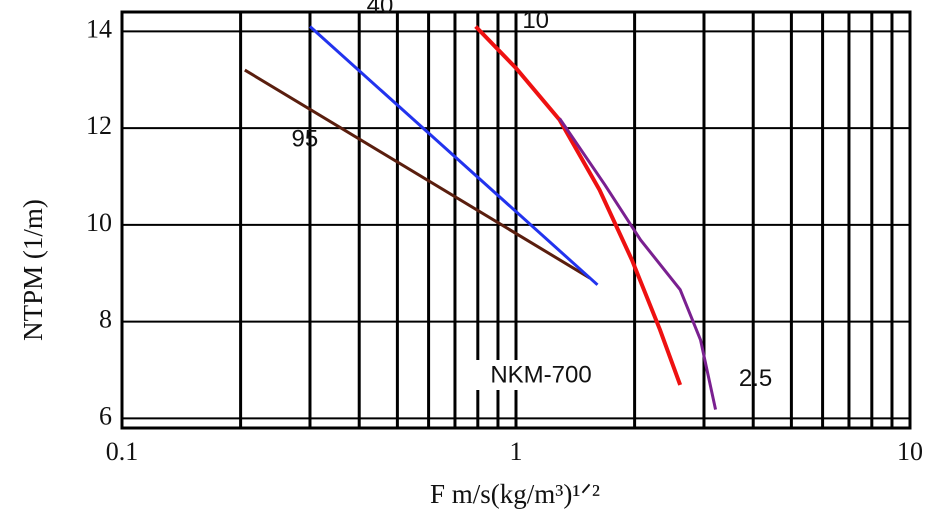 This screenshot has height=514, width=932. What do you see at coordinates (99, 28) in the screenshot?
I see `y-tick-label: 14` at bounding box center [99, 28].